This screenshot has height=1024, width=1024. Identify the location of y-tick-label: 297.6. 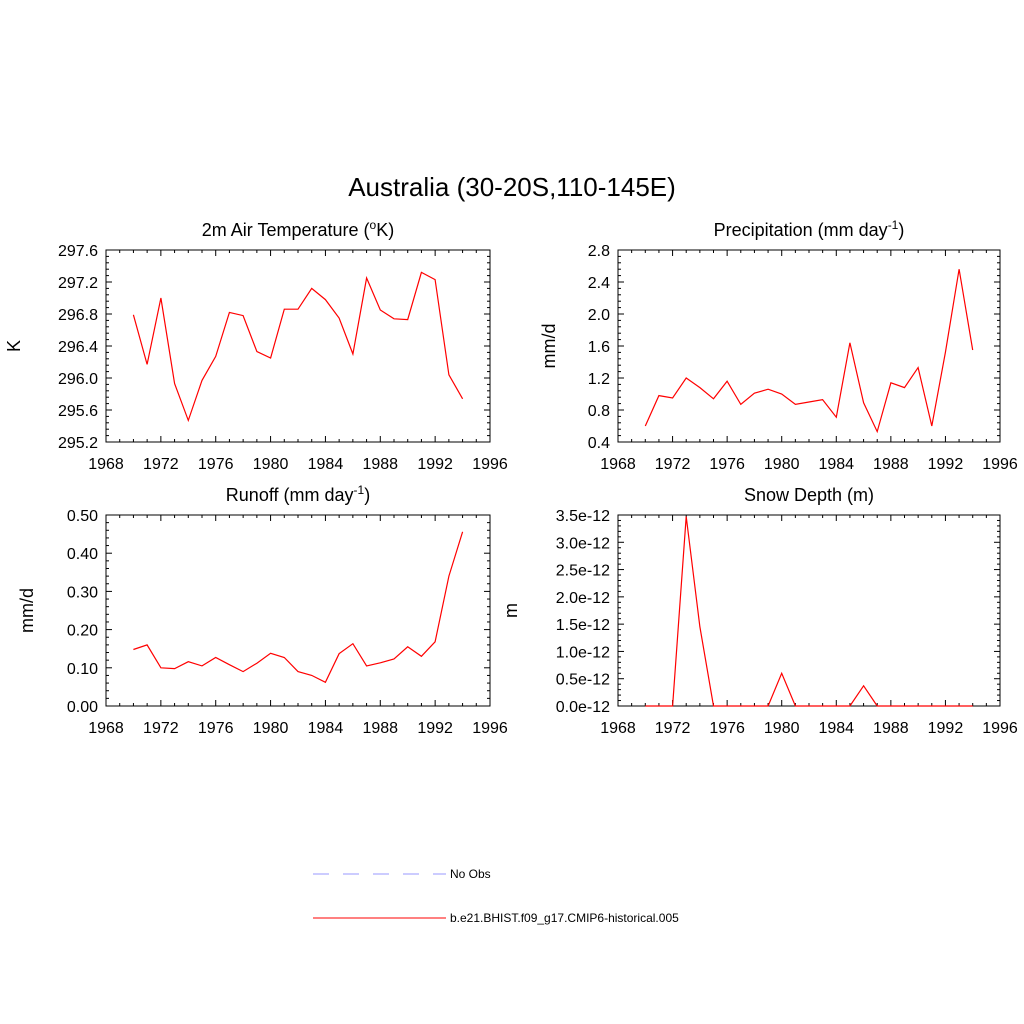
(78, 251).